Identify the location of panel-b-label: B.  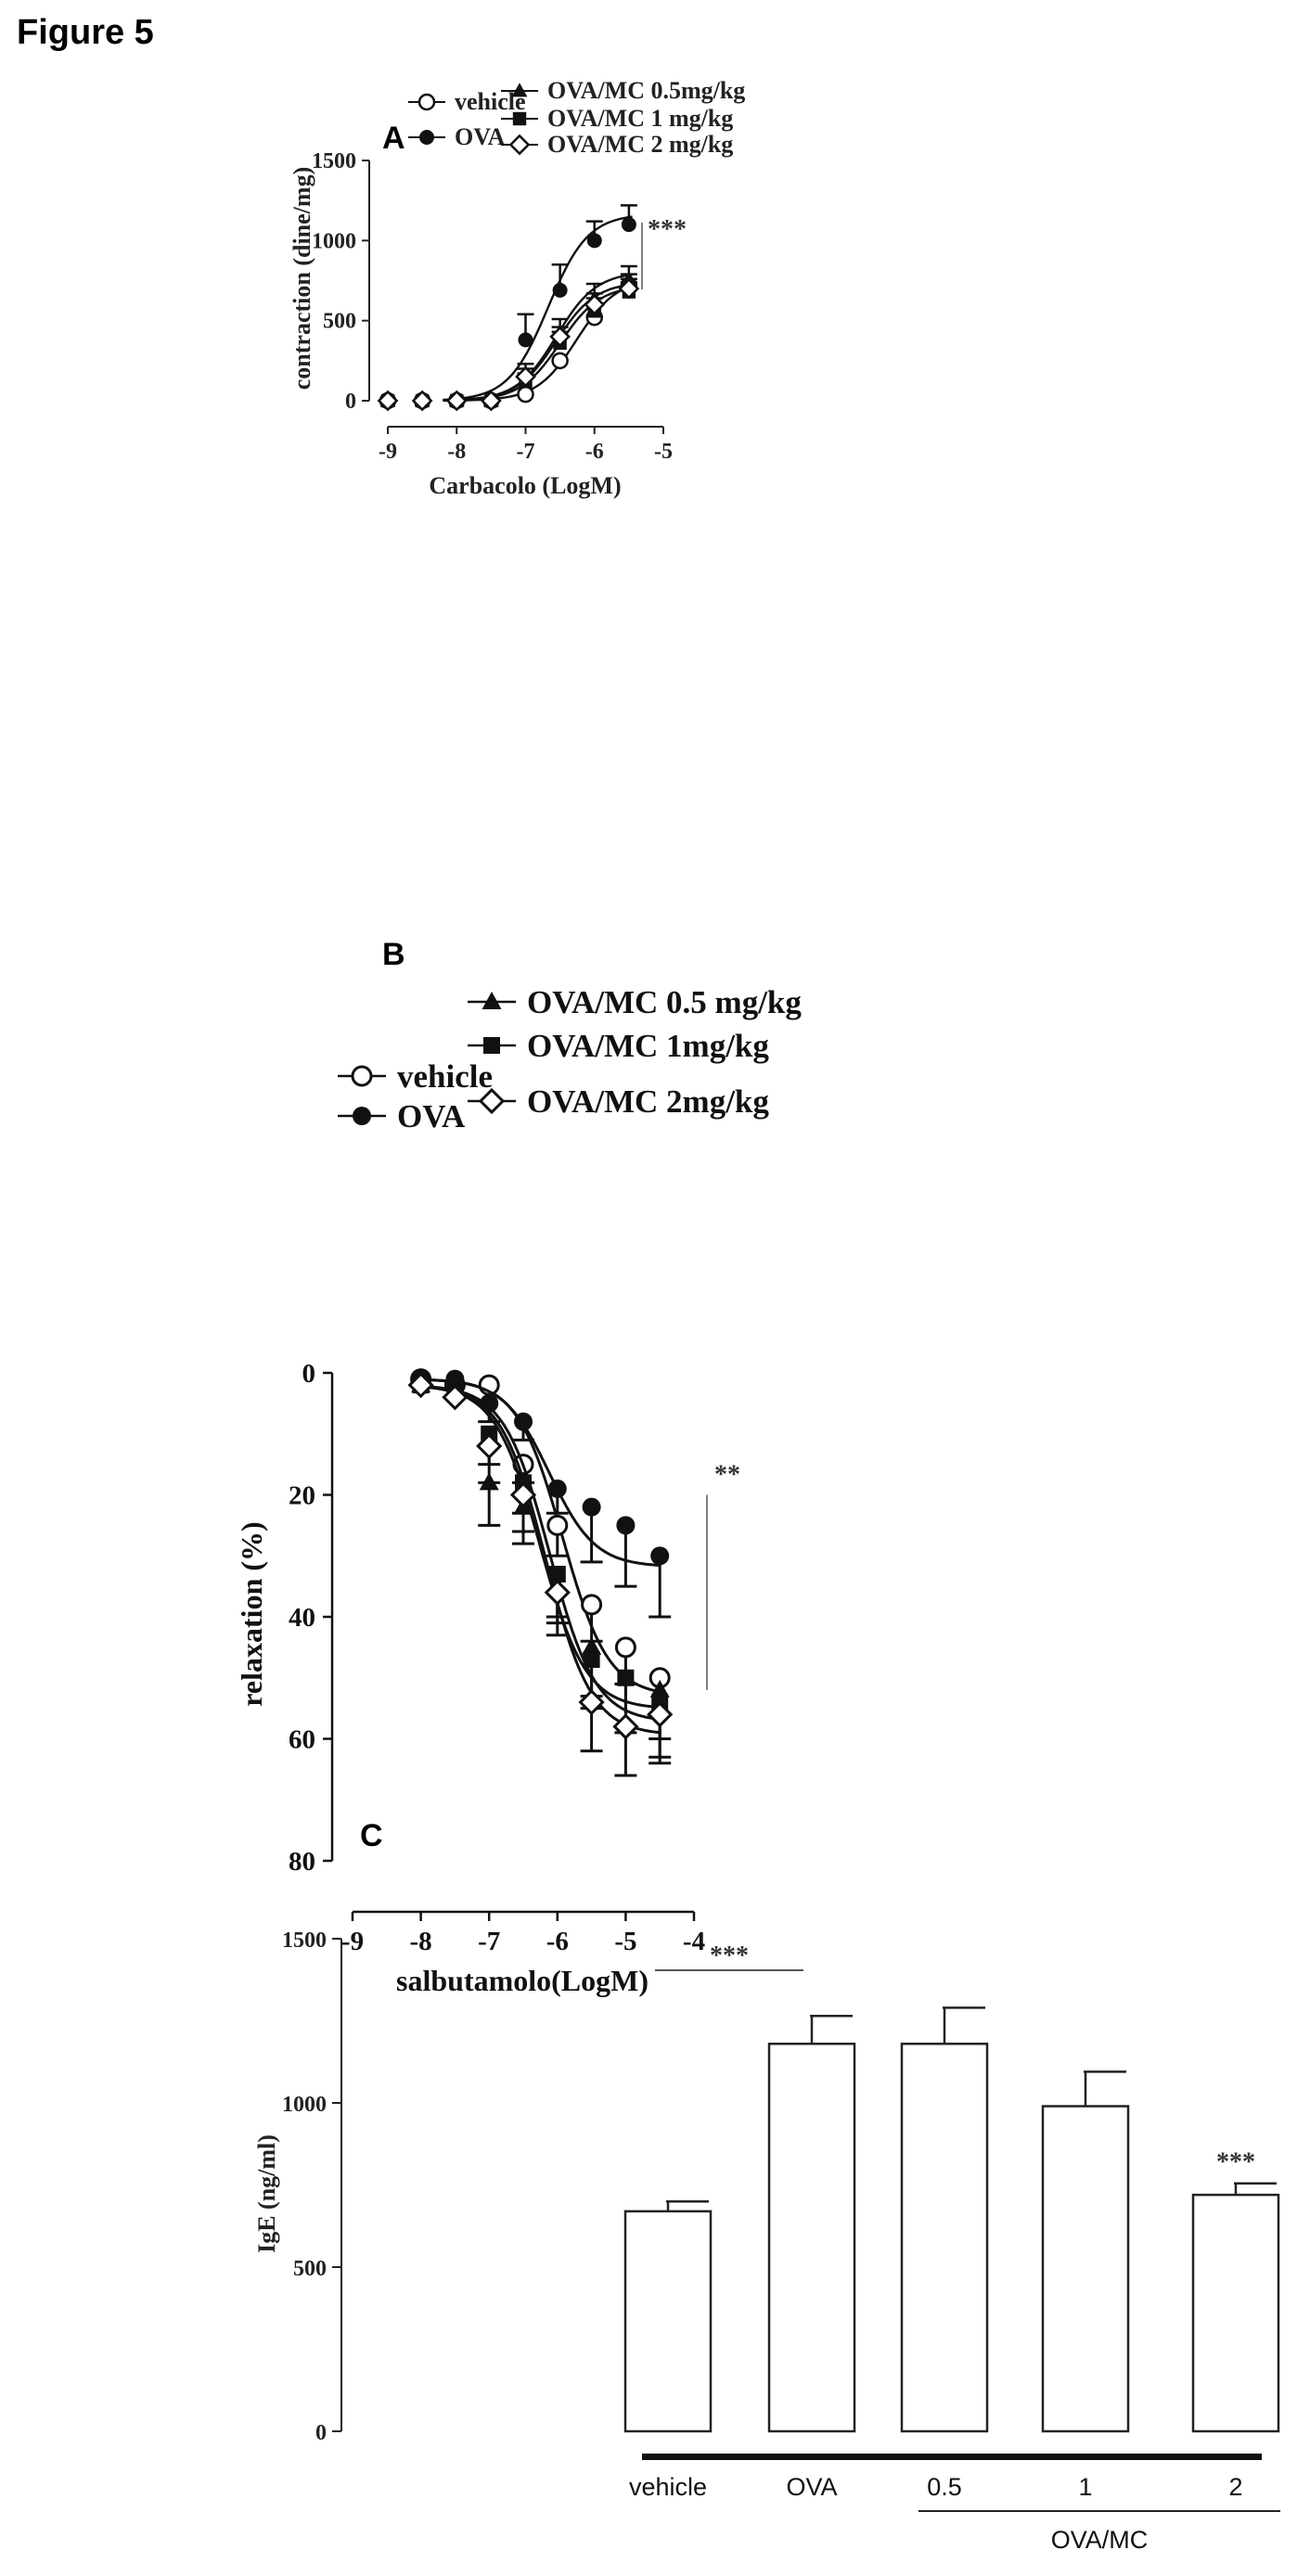
(393, 954).